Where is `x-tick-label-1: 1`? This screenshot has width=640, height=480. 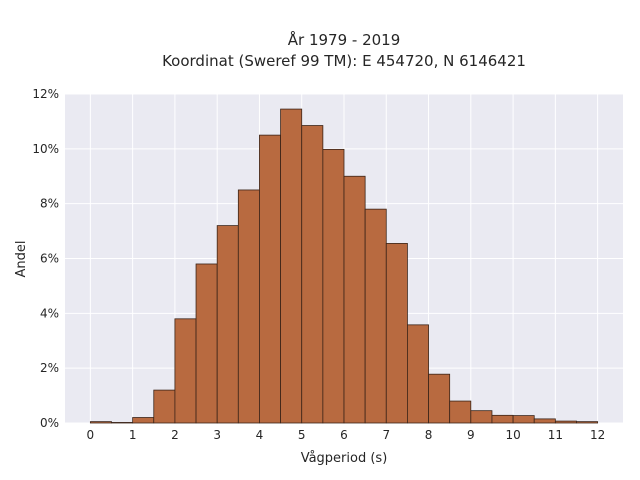
x-tick-label-1: 1 is located at coordinates (133, 435).